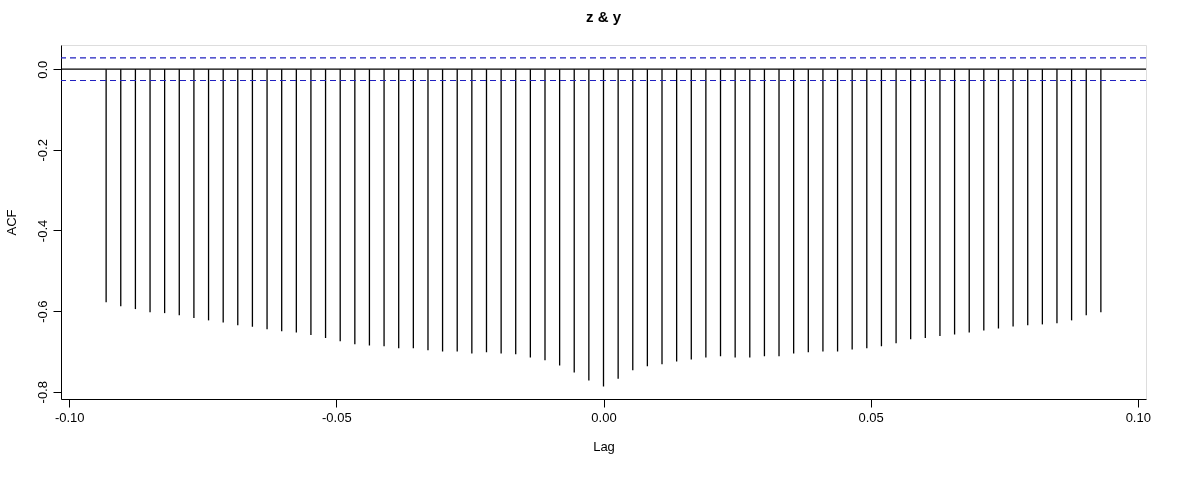 Image resolution: width=1189 pixels, height=501 pixels. Describe the element at coordinates (42, 311) in the screenshot. I see `y-tick-label: -0.6` at that location.